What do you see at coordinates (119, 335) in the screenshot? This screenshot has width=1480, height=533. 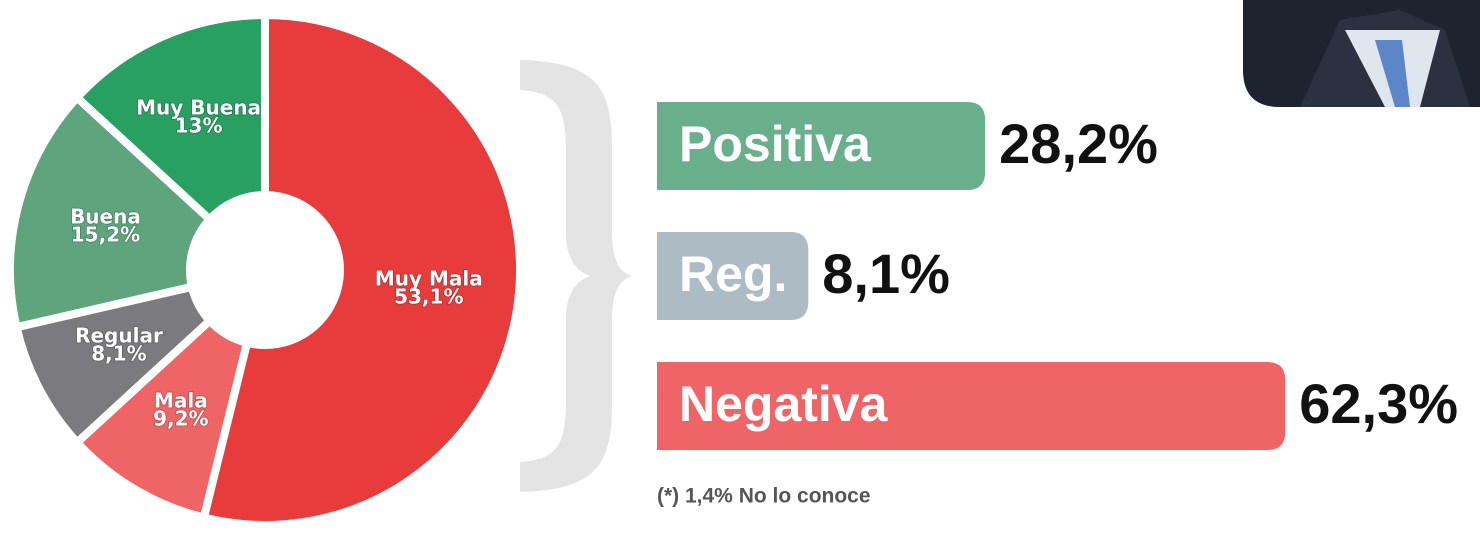 I see `slice-category: Regular` at bounding box center [119, 335].